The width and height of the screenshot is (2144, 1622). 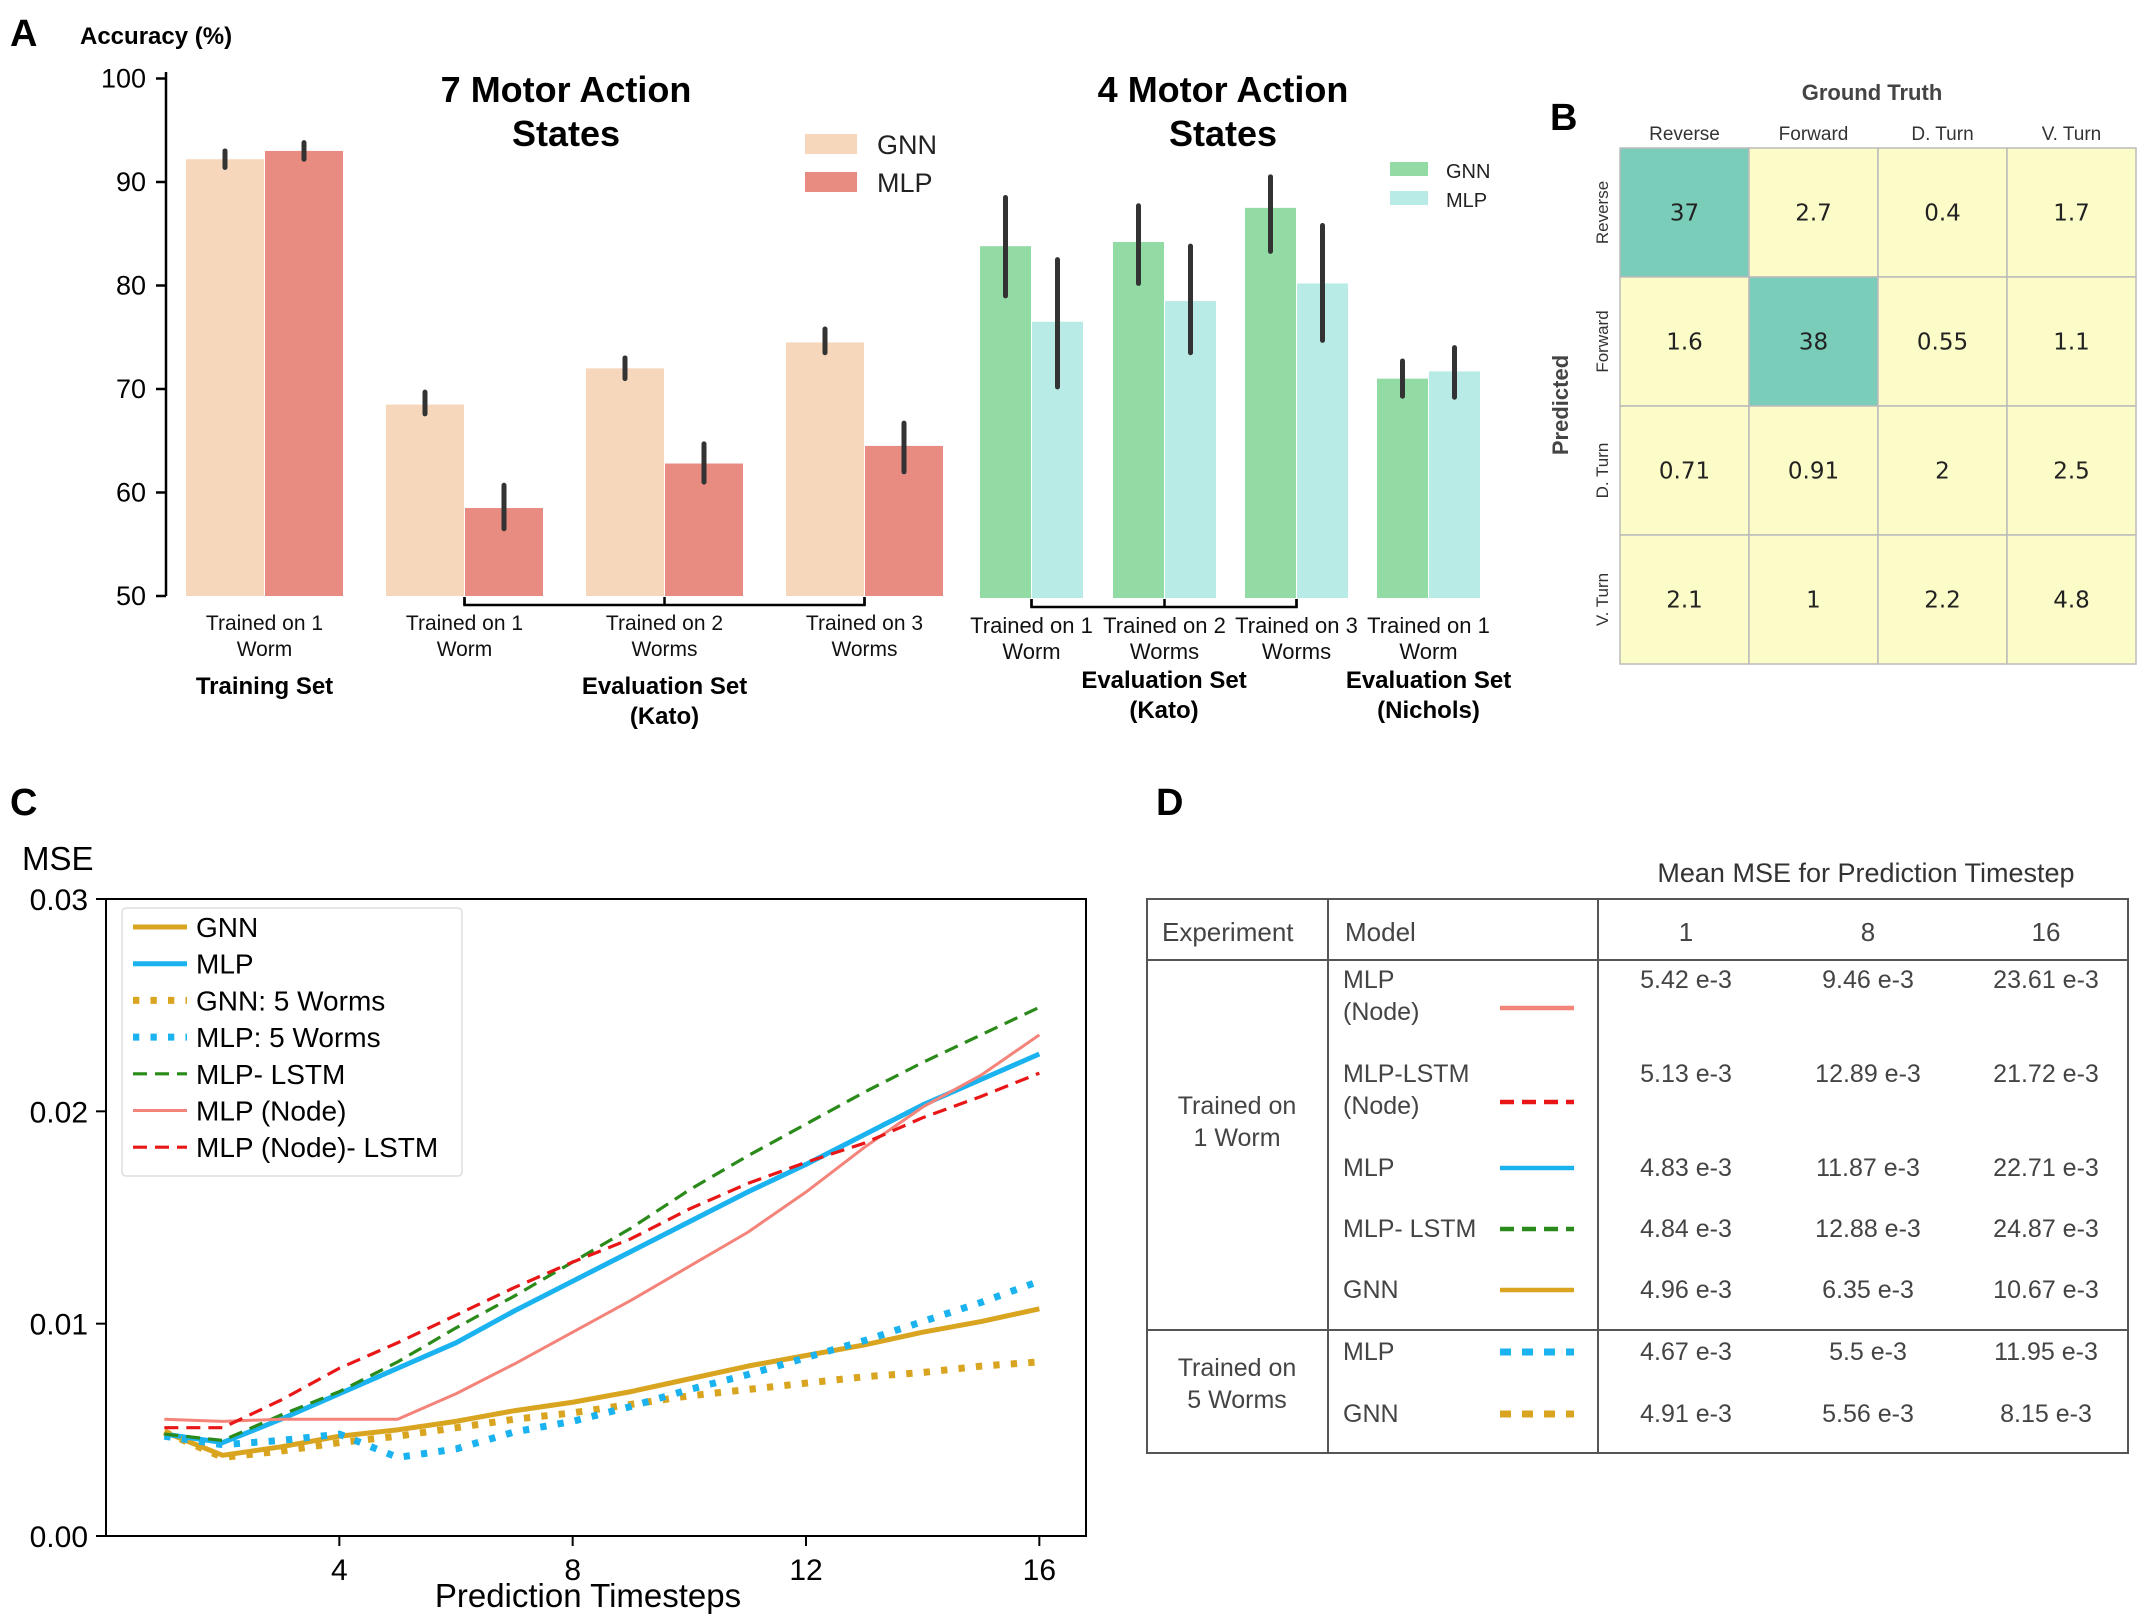 What do you see at coordinates (588, 1595) in the screenshot?
I see `panel-c-x-axis-label: Prediction Timesteps` at bounding box center [588, 1595].